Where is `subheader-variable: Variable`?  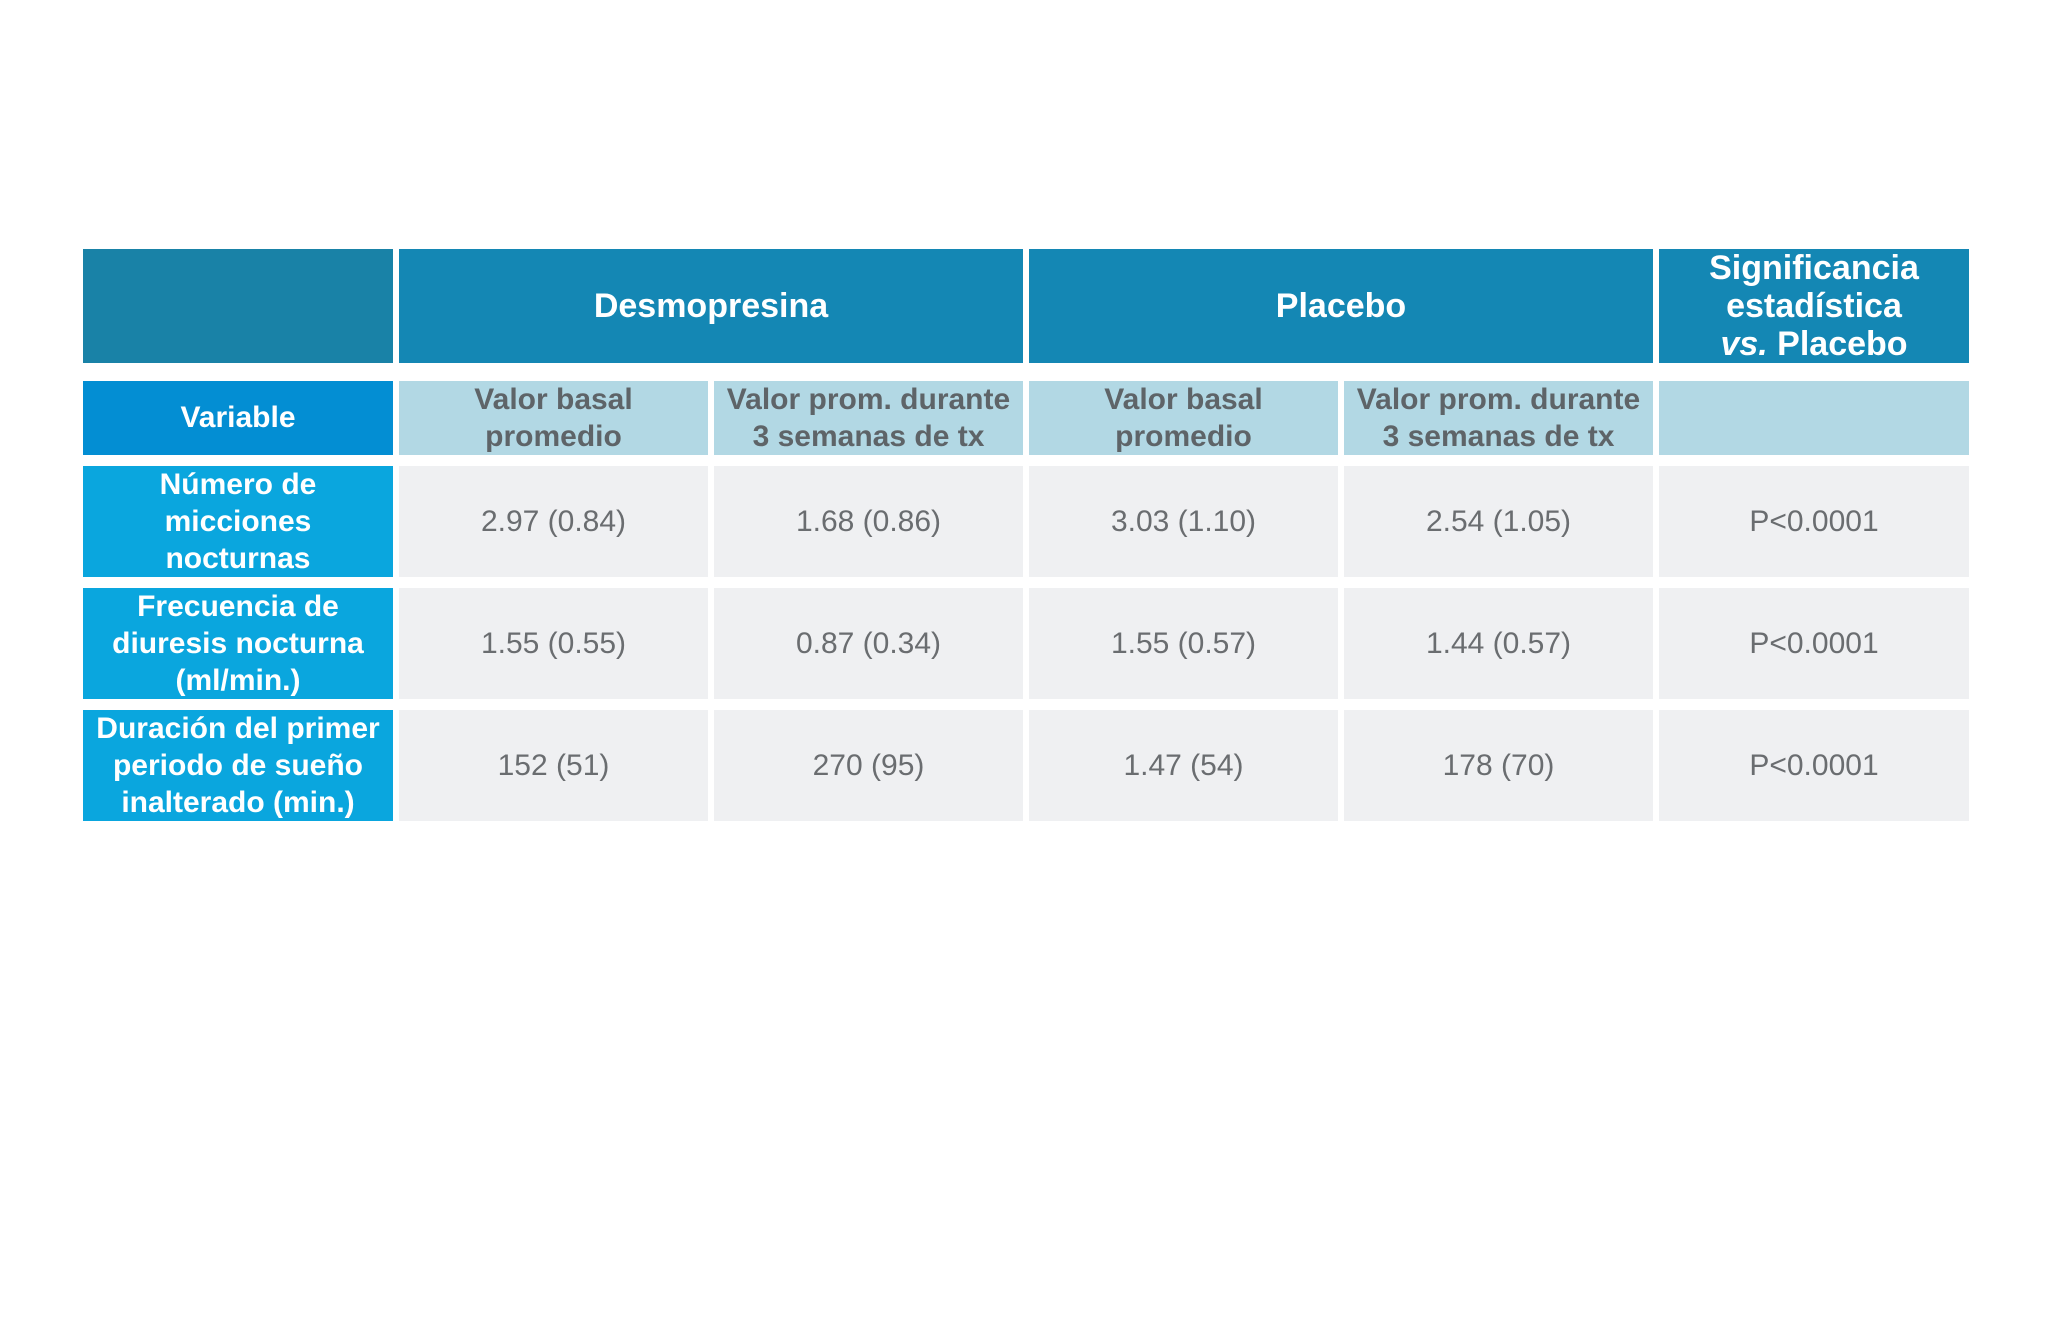
subheader-variable: Variable is located at coordinates (238, 418).